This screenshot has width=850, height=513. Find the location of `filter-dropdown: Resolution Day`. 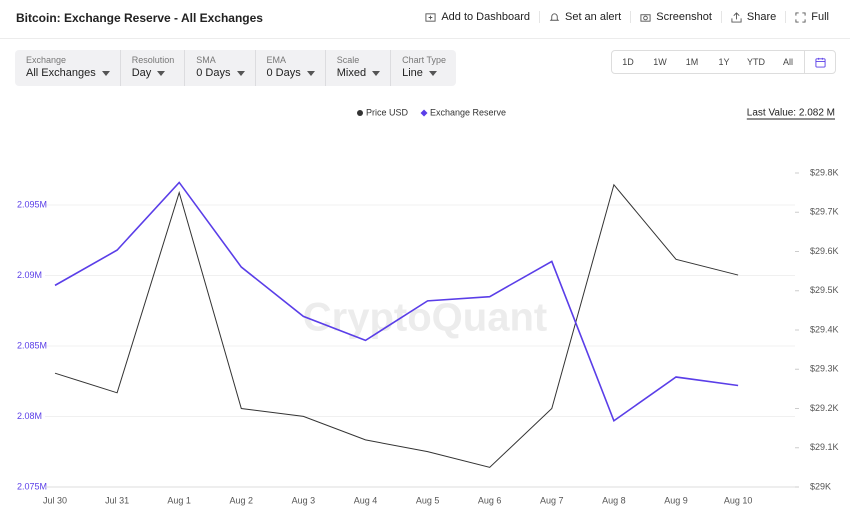

filter-dropdown: Resolution Day is located at coordinates (152, 68).